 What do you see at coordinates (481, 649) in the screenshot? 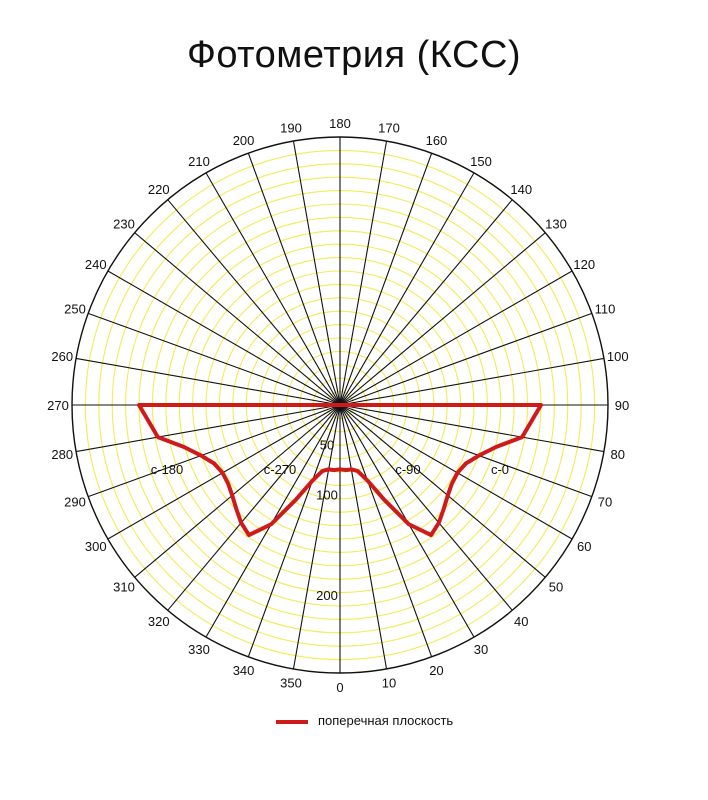
I see `angle-label-30: 30` at bounding box center [481, 649].